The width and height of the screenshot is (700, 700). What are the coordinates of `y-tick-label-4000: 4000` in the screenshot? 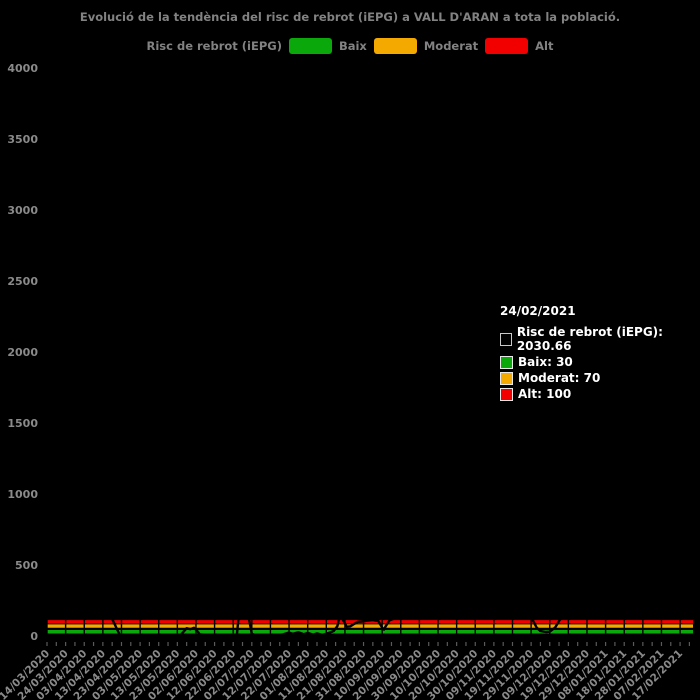 It's located at (22, 68).